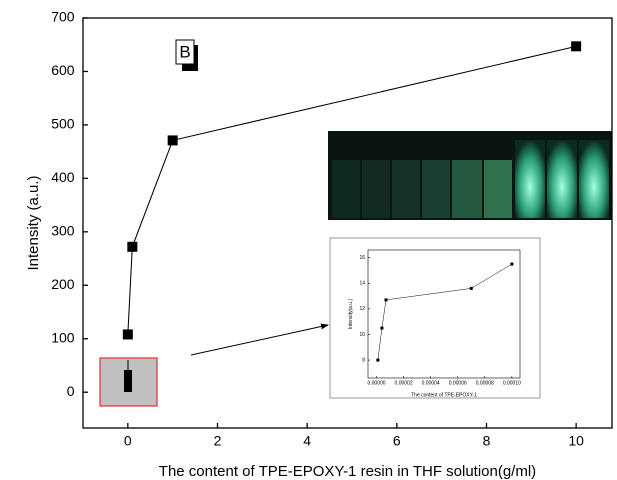 The height and width of the screenshot is (480, 617). I want to click on y-tick-label: 0, so click(71, 391).